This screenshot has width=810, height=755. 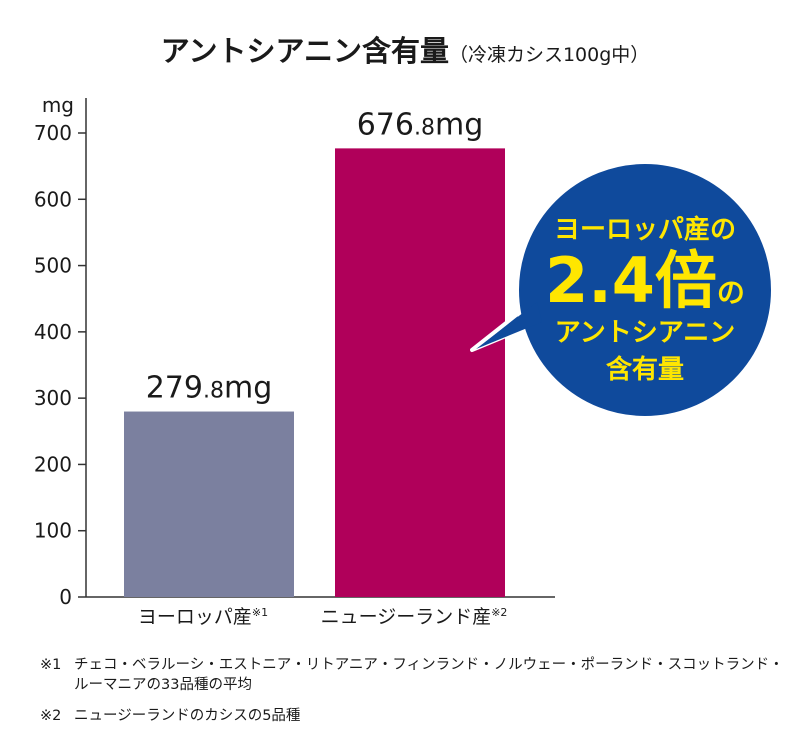 What do you see at coordinates (53, 266) in the screenshot?
I see `y-tick-label: 500` at bounding box center [53, 266].